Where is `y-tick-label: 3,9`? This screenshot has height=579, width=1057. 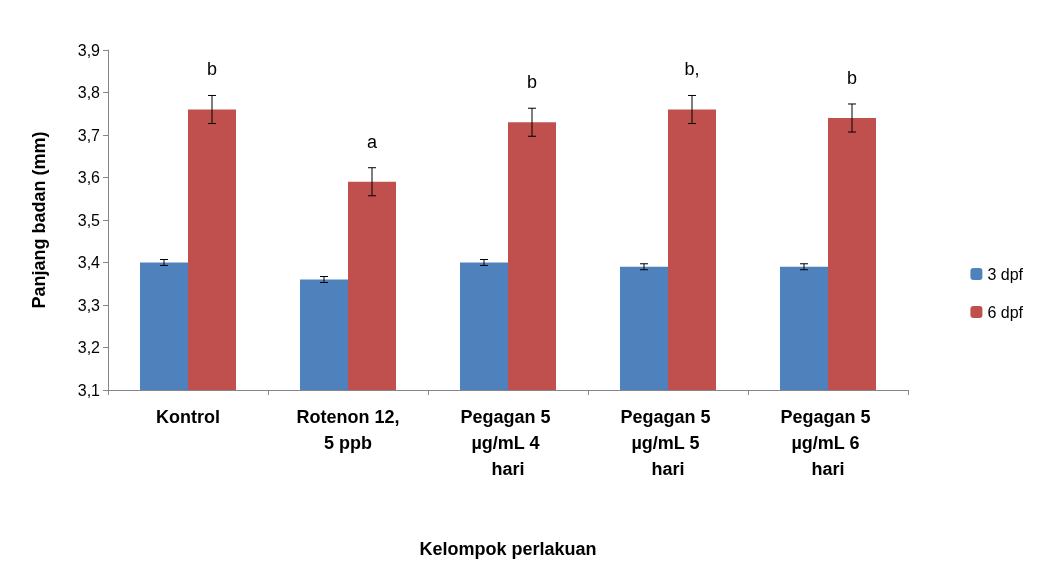 y-tick-label: 3,9 is located at coordinates (89, 50).